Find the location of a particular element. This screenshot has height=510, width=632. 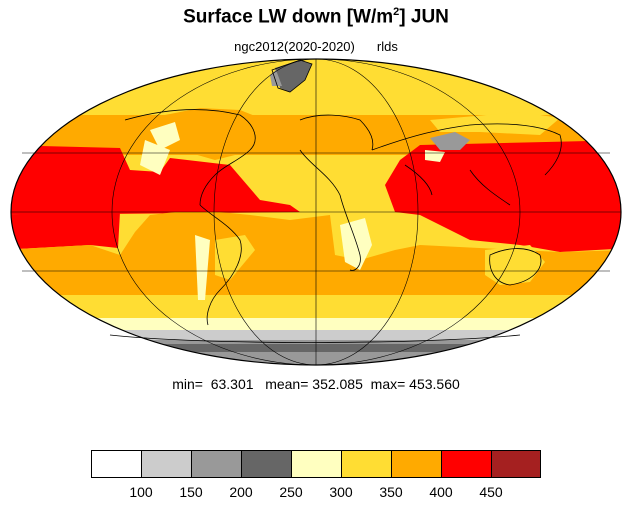

plot-subtitle: ngc2012(2020-2020) rlds is located at coordinates (316, 46).